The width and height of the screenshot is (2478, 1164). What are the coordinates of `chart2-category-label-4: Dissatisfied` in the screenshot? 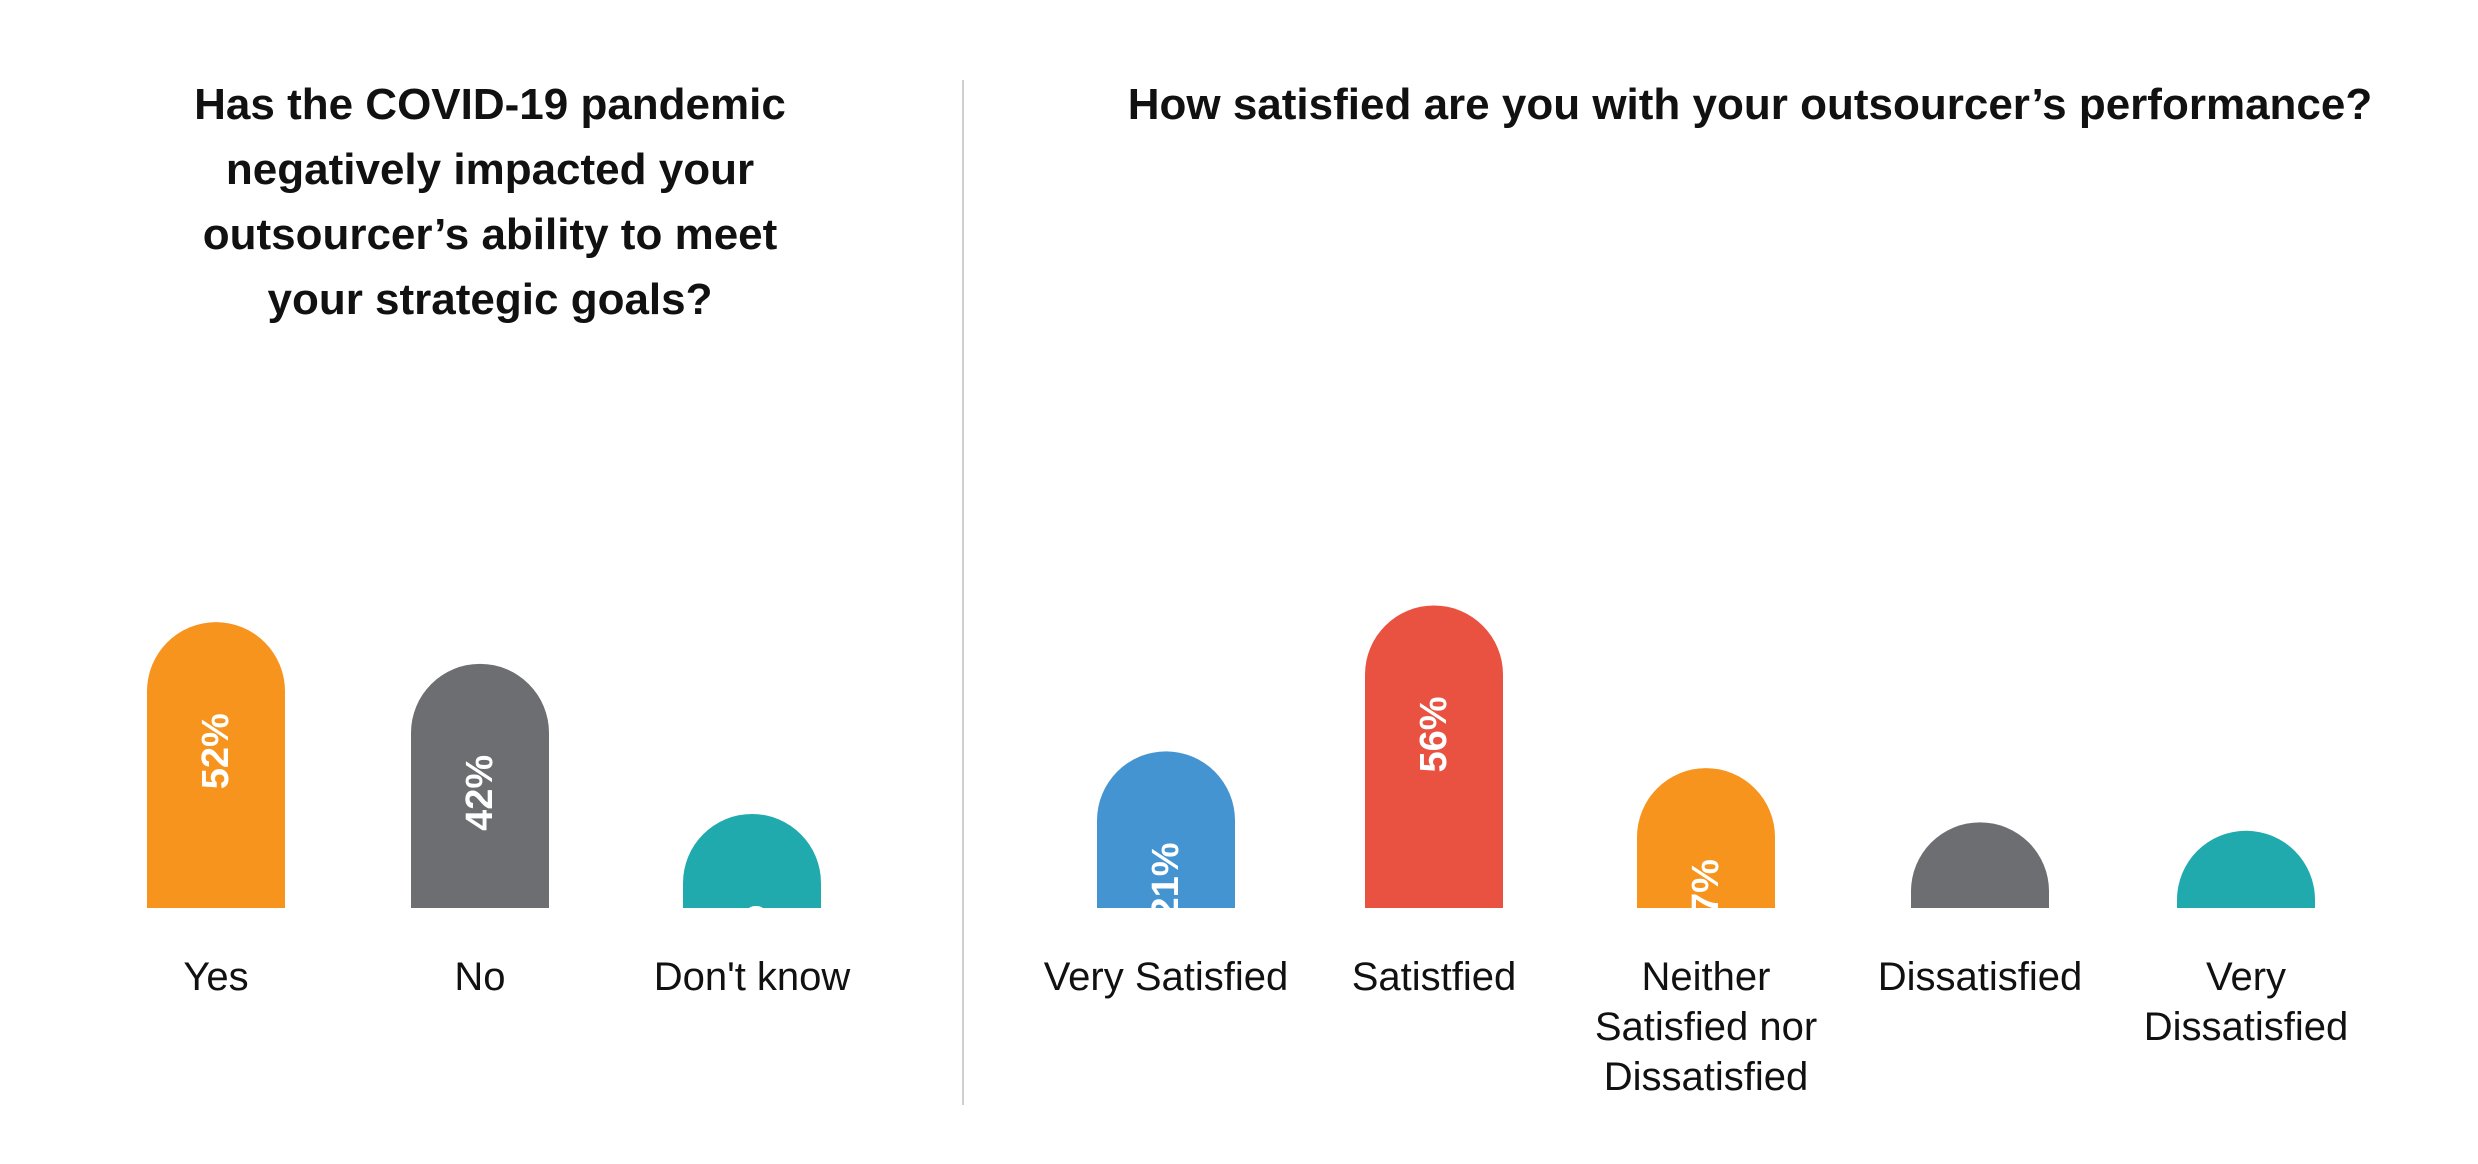 It's located at (1980, 977).